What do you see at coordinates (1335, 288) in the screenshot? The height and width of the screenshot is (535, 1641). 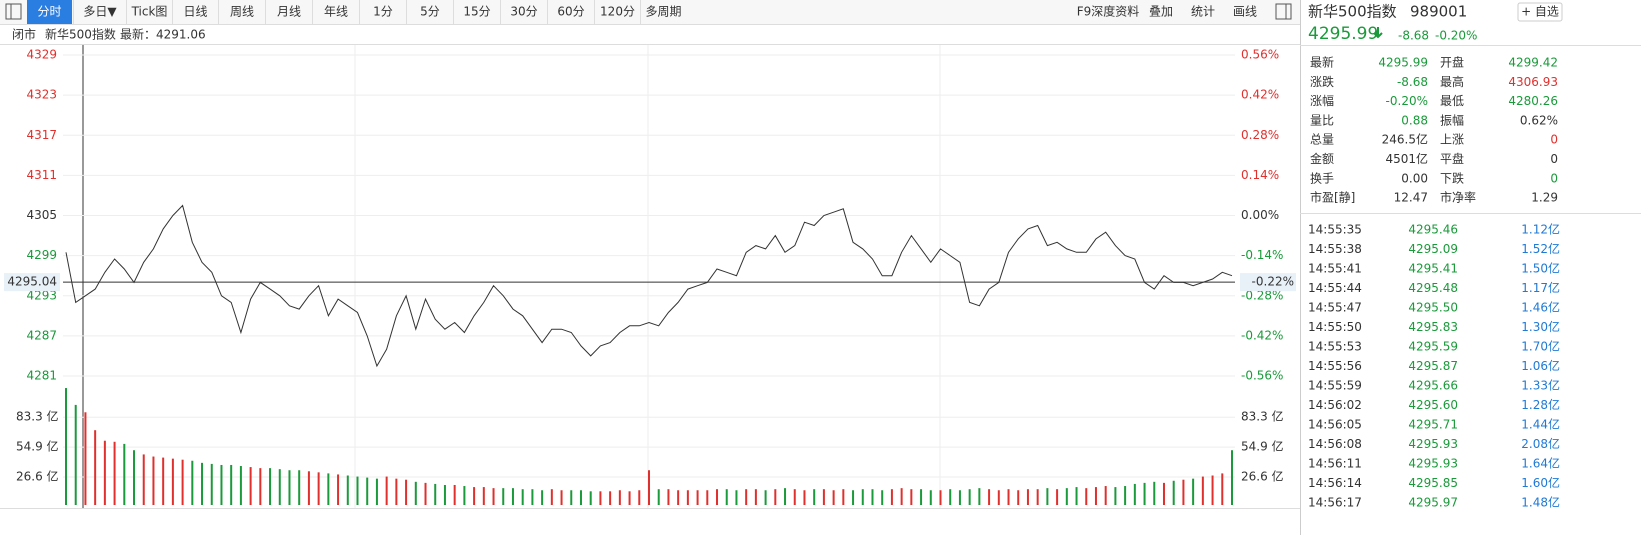 I see `trade-time: 14:55:44` at bounding box center [1335, 288].